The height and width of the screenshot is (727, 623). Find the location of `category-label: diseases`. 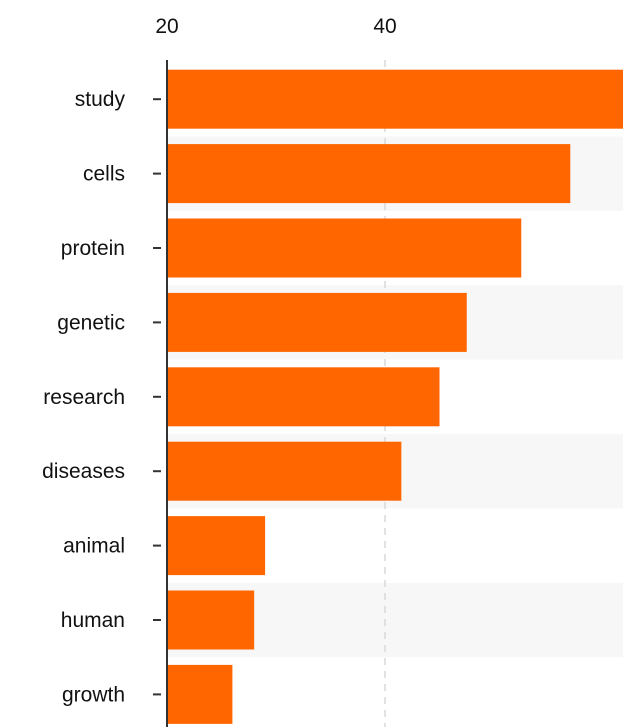

category-label: diseases is located at coordinates (83, 471).